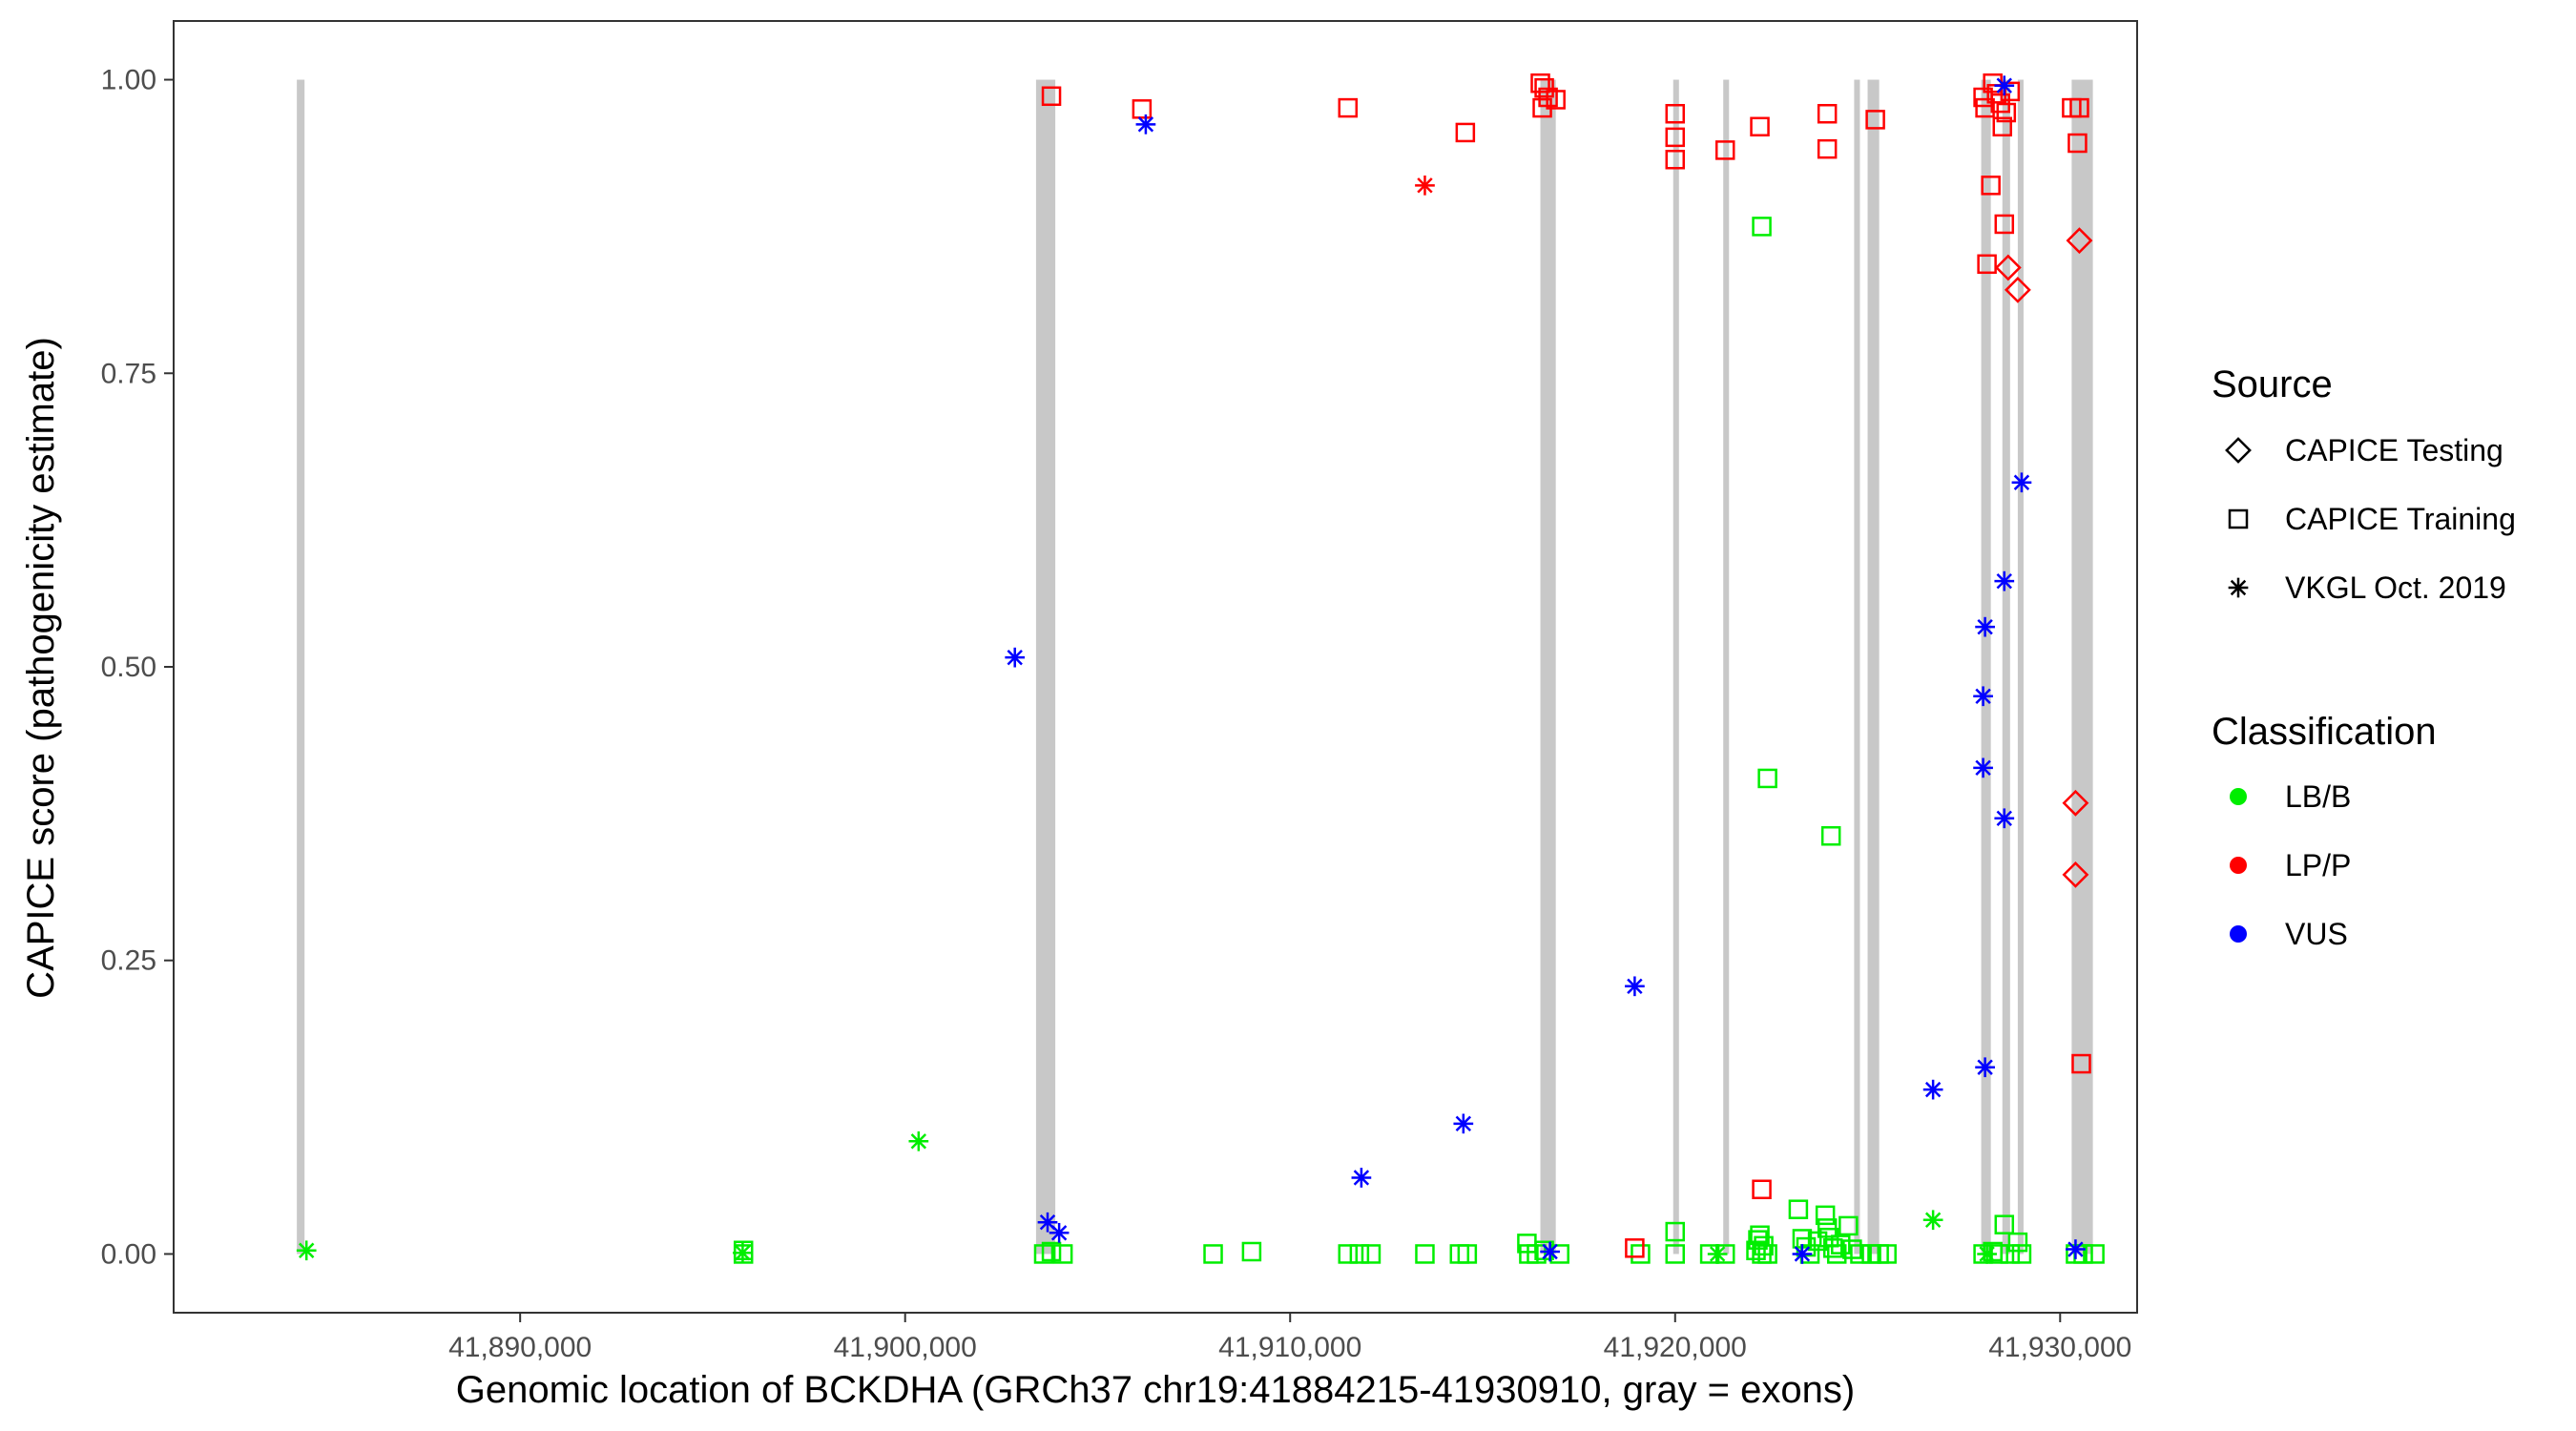 This screenshot has height=1431, width=2576. What do you see at coordinates (128, 961) in the screenshot?
I see `y-tick-label: 0.25` at bounding box center [128, 961].